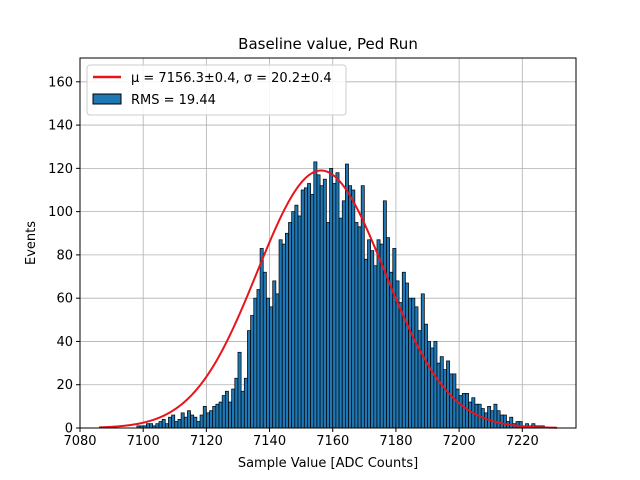 Image resolution: width=640 pixels, height=480 pixels. Describe the element at coordinates (64, 299) in the screenshot. I see `y-tick-label: 60` at that location.